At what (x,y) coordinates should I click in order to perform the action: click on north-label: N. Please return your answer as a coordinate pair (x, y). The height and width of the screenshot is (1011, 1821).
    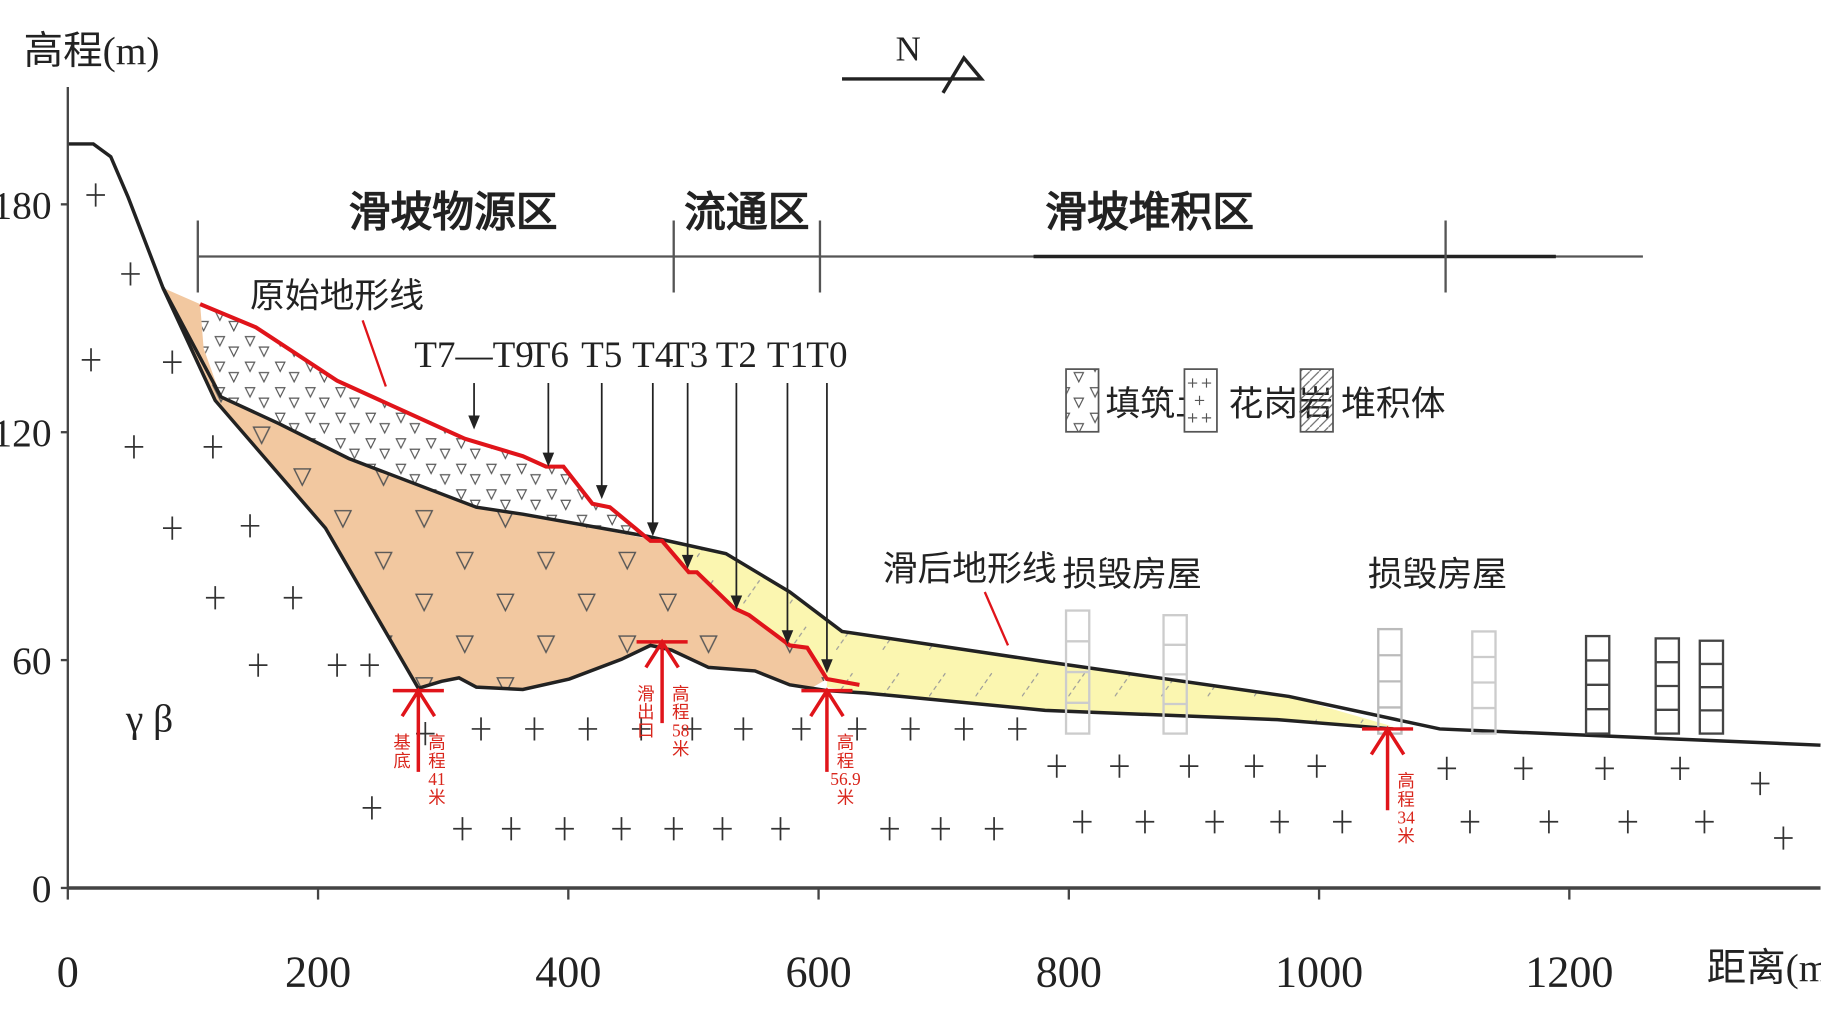
    Looking at the image, I should click on (908, 48).